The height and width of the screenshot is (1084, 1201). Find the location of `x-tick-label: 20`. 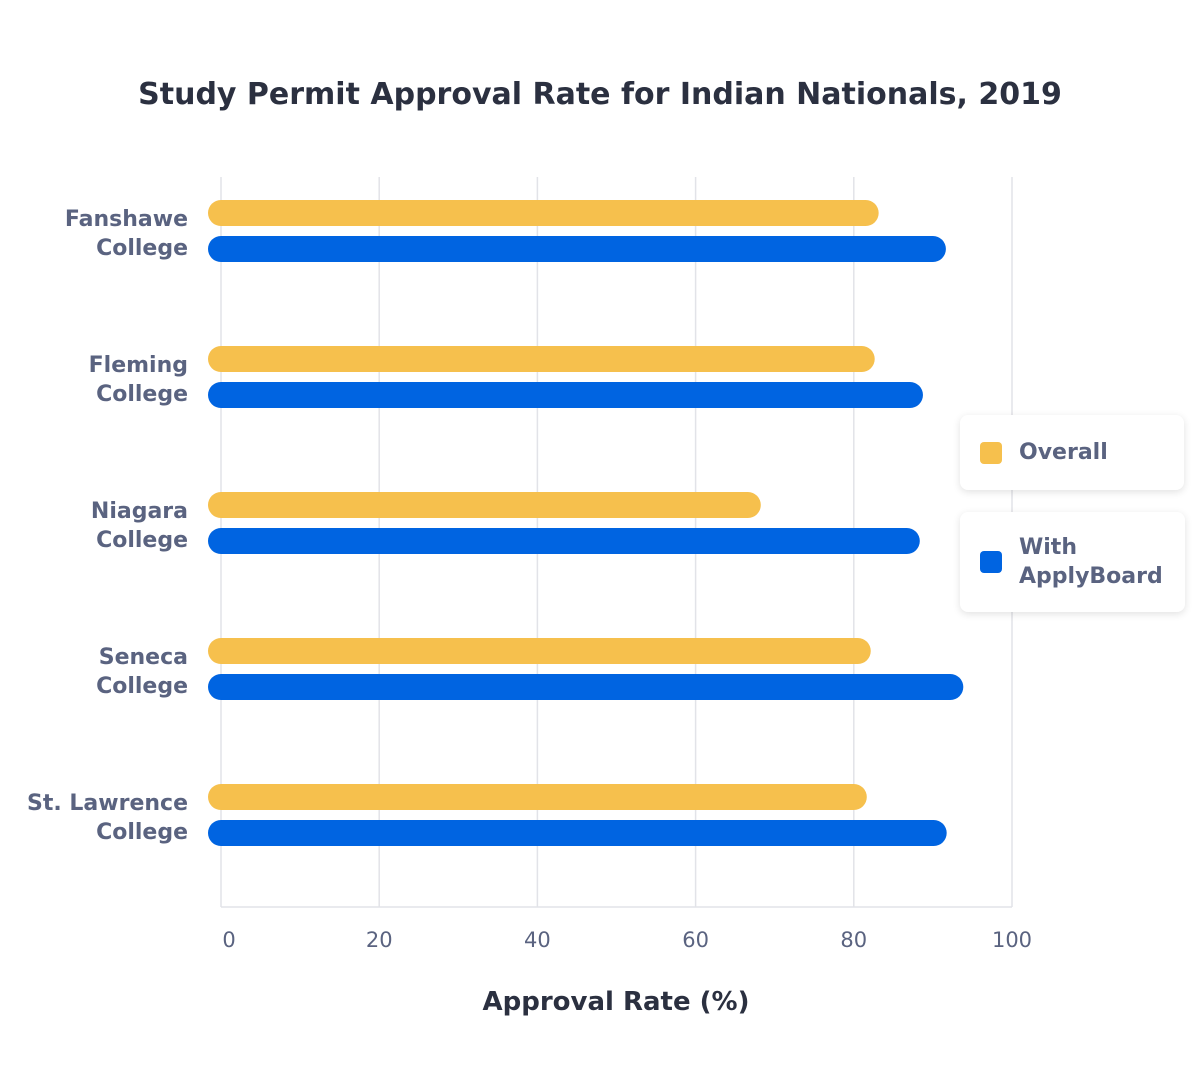

x-tick-label: 20 is located at coordinates (379, 940).